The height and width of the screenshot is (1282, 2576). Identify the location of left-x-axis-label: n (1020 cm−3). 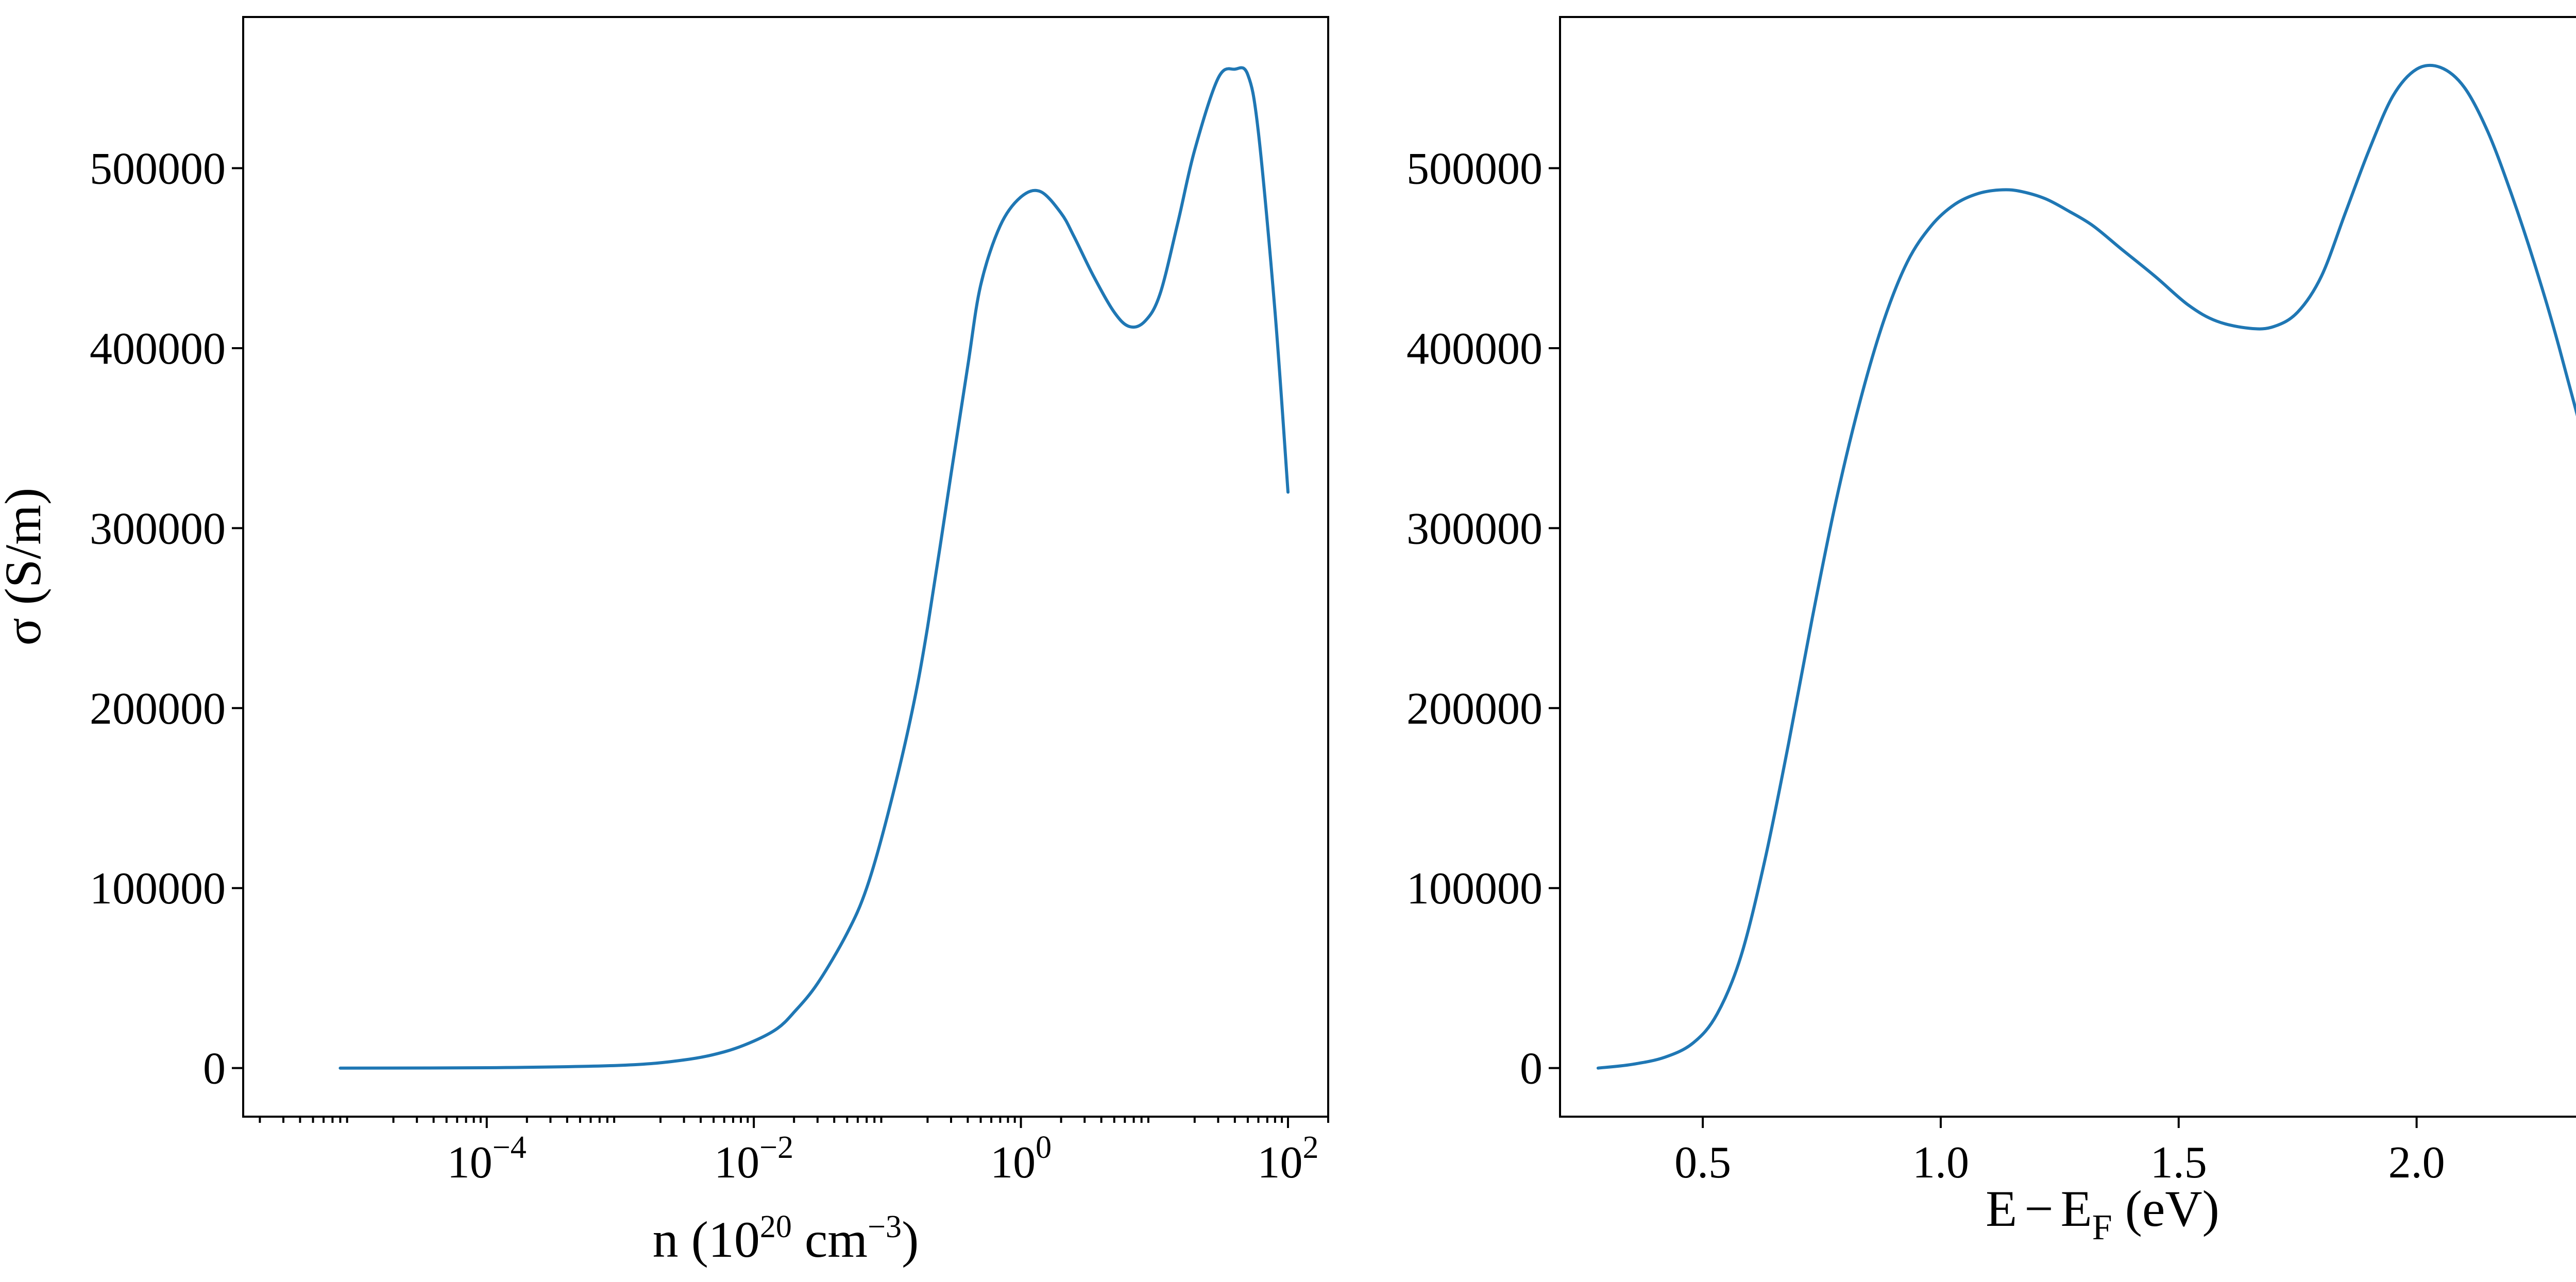
(786, 1238).